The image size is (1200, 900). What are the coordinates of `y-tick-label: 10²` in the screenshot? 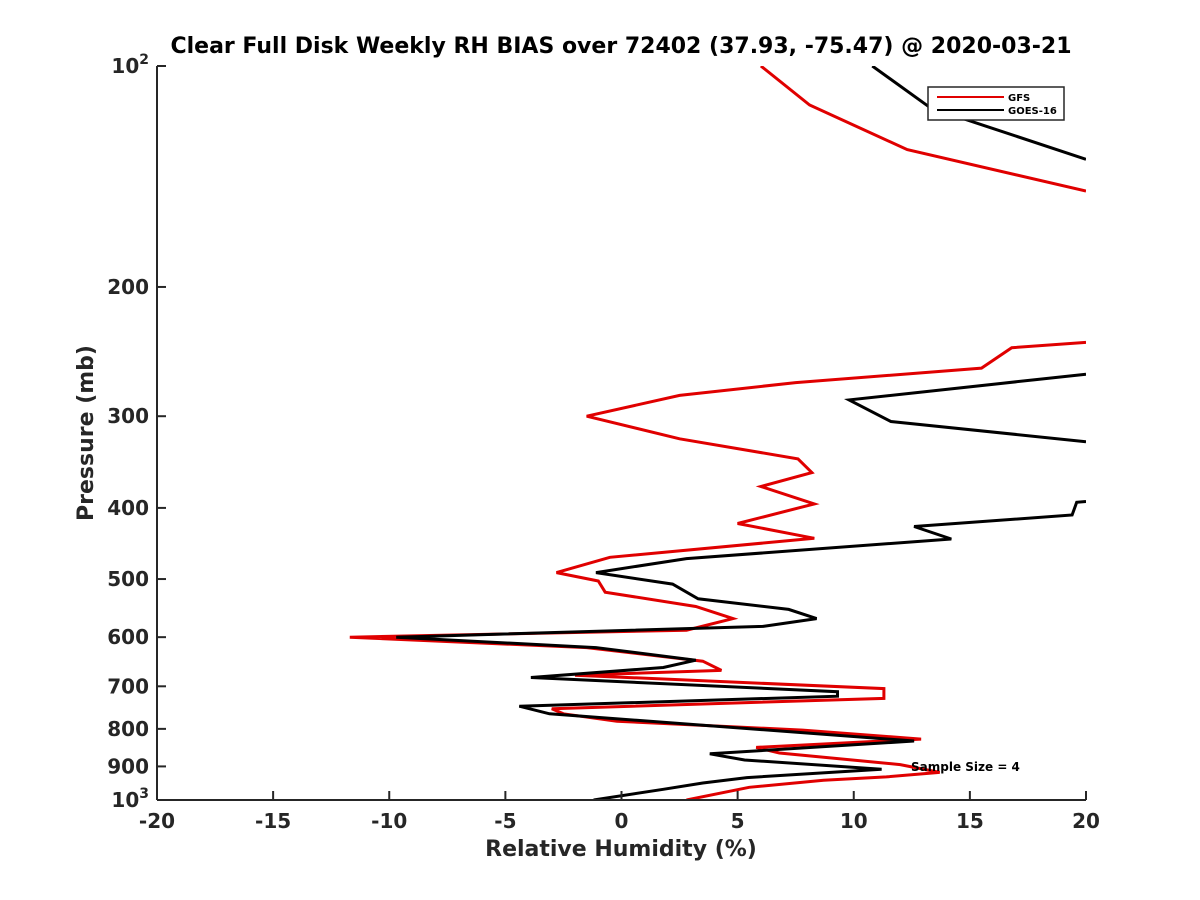 It's located at (130, 65).